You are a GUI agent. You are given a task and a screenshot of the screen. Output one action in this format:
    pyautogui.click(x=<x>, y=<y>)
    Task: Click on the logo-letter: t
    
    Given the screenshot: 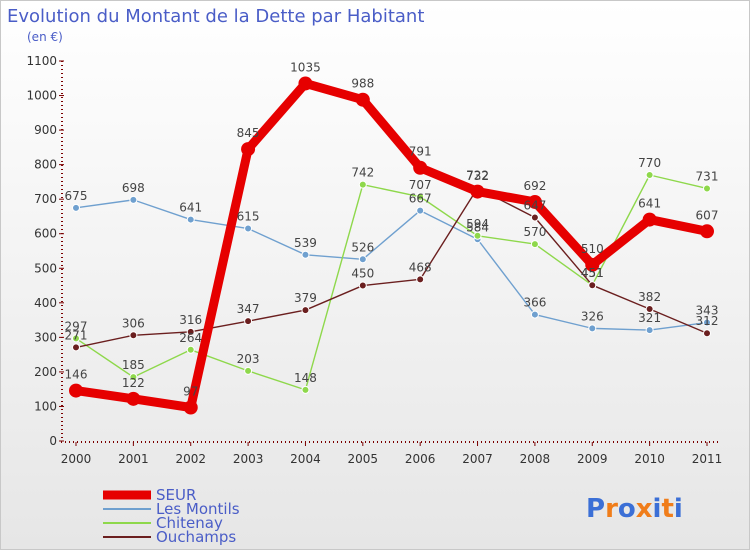 What is the action you would take?
    pyautogui.click(x=667, y=509)
    